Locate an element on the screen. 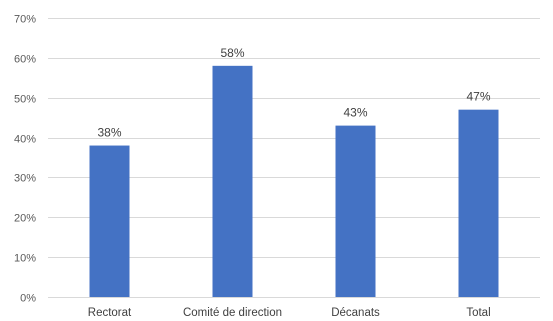 This screenshot has height=321, width=553. y-tick-label: 20% is located at coordinates (25, 219).